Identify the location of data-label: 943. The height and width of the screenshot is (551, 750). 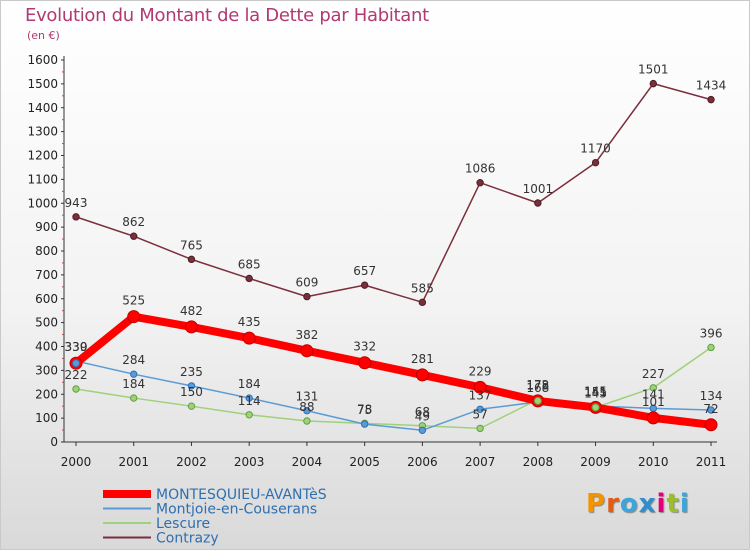
(76, 203).